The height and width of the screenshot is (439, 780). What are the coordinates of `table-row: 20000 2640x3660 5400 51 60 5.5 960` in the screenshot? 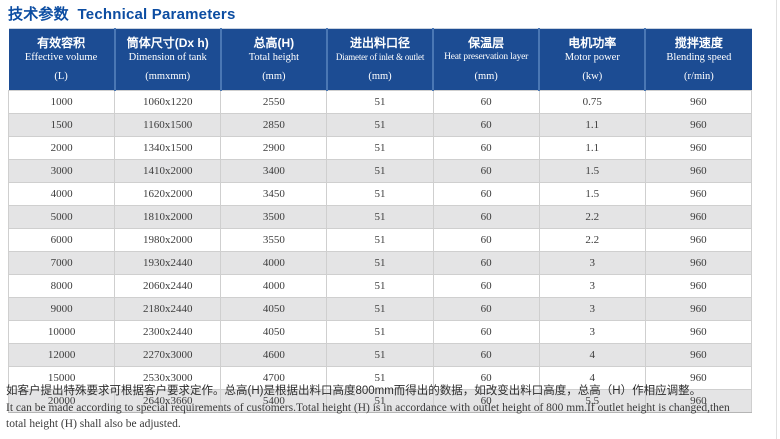 It's located at (380, 401).